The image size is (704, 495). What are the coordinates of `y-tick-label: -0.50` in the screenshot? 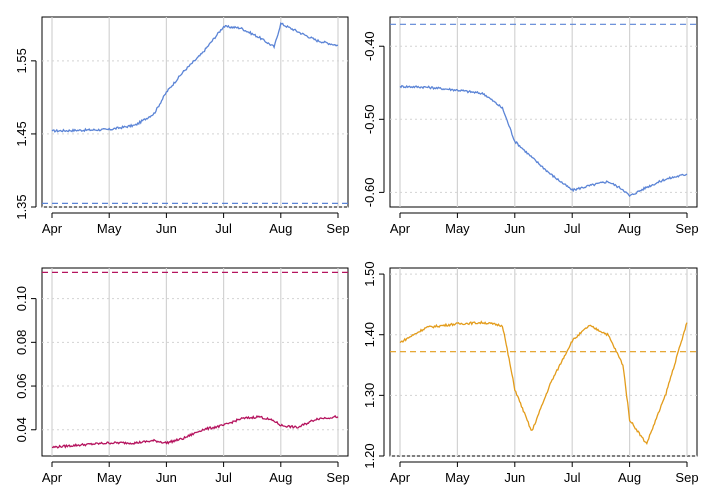 It's located at (369, 119).